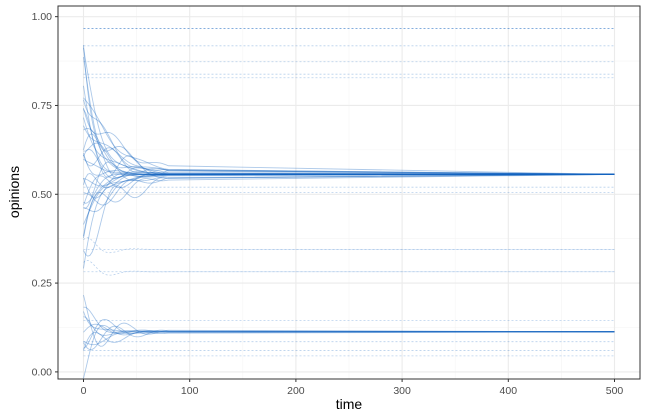  Describe the element at coordinates (42, 284) in the screenshot. I see `y-tick-label: 0.25` at that location.